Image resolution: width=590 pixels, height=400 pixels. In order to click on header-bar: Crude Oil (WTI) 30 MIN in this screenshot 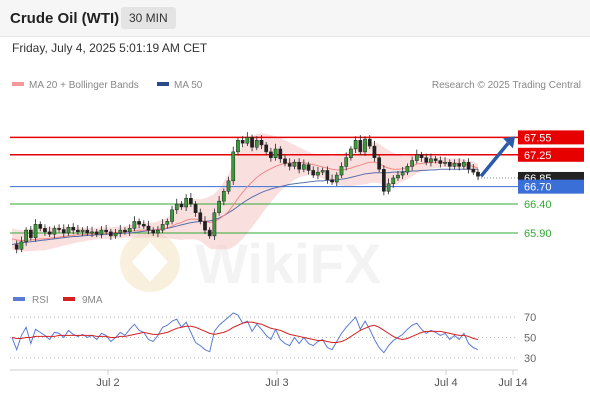, I will do `click(295, 18)`.